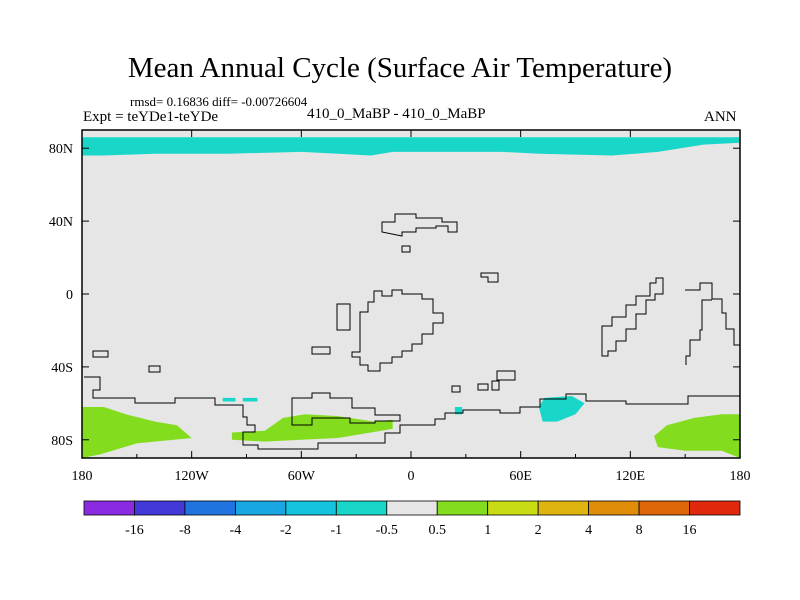 The height and width of the screenshot is (600, 800). I want to click on x-tick-label: 120E, so click(631, 476).